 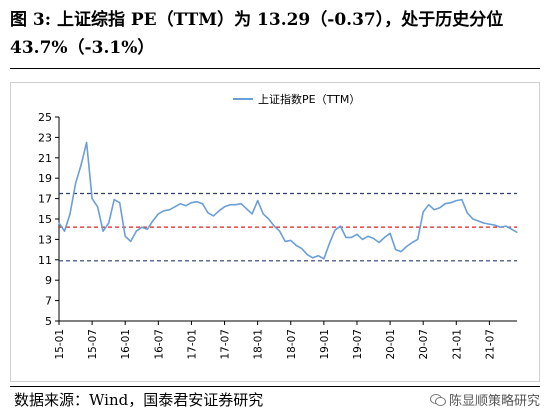 I want to click on x-tick-label: 15-07, so click(x=93, y=344).